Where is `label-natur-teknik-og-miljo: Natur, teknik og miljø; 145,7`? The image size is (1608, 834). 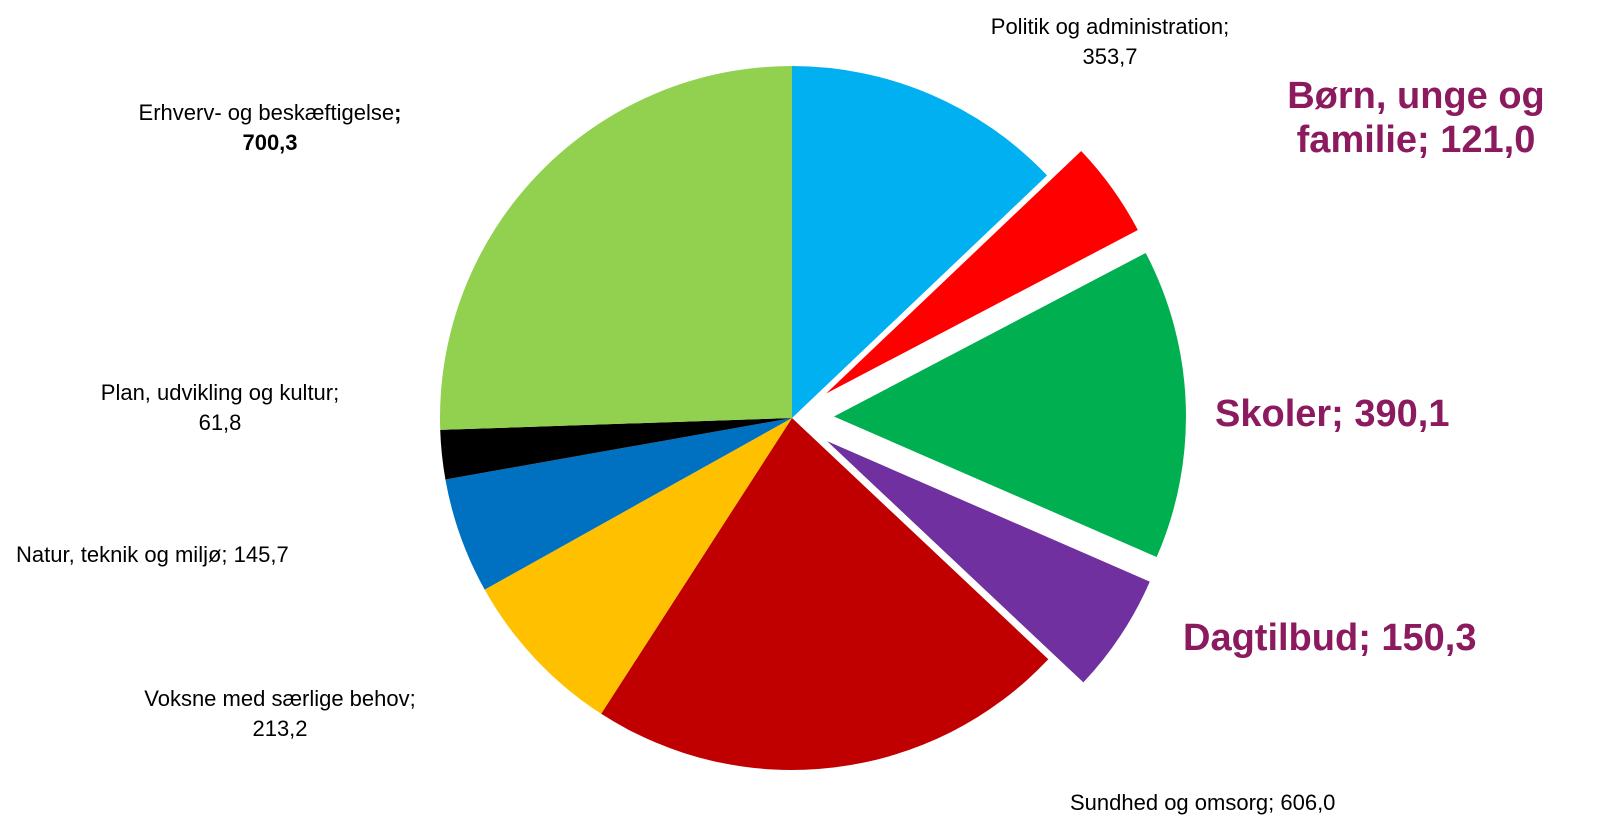 label-natur-teknik-og-miljo: Natur, teknik og miljø; 145,7 is located at coordinates (152, 554).